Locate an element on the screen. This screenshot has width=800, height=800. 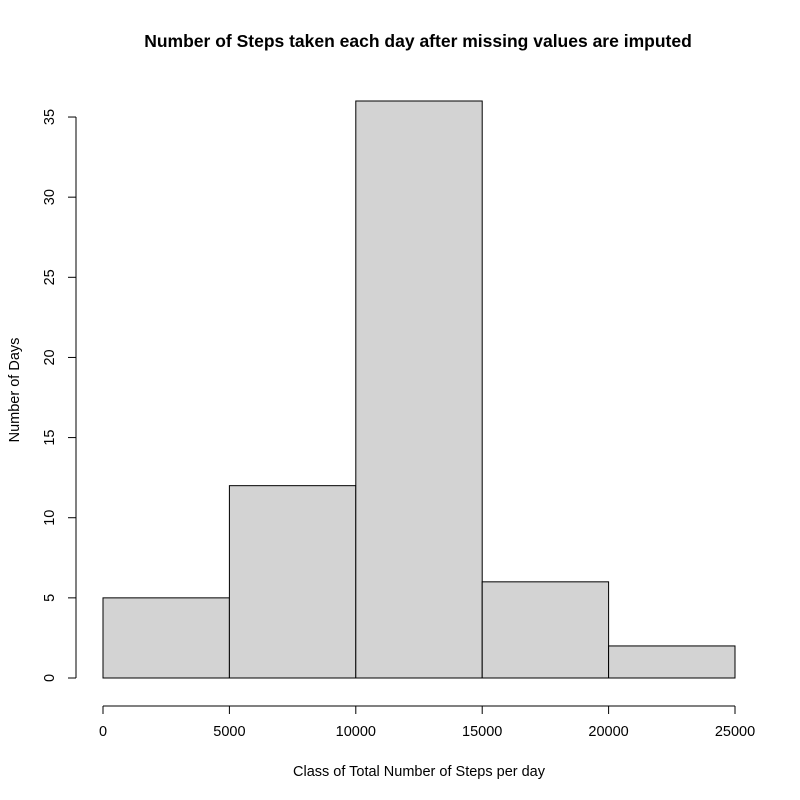
y-axis: 0 5 10 15 20 25 30 35 is located at coordinates (59, 395).